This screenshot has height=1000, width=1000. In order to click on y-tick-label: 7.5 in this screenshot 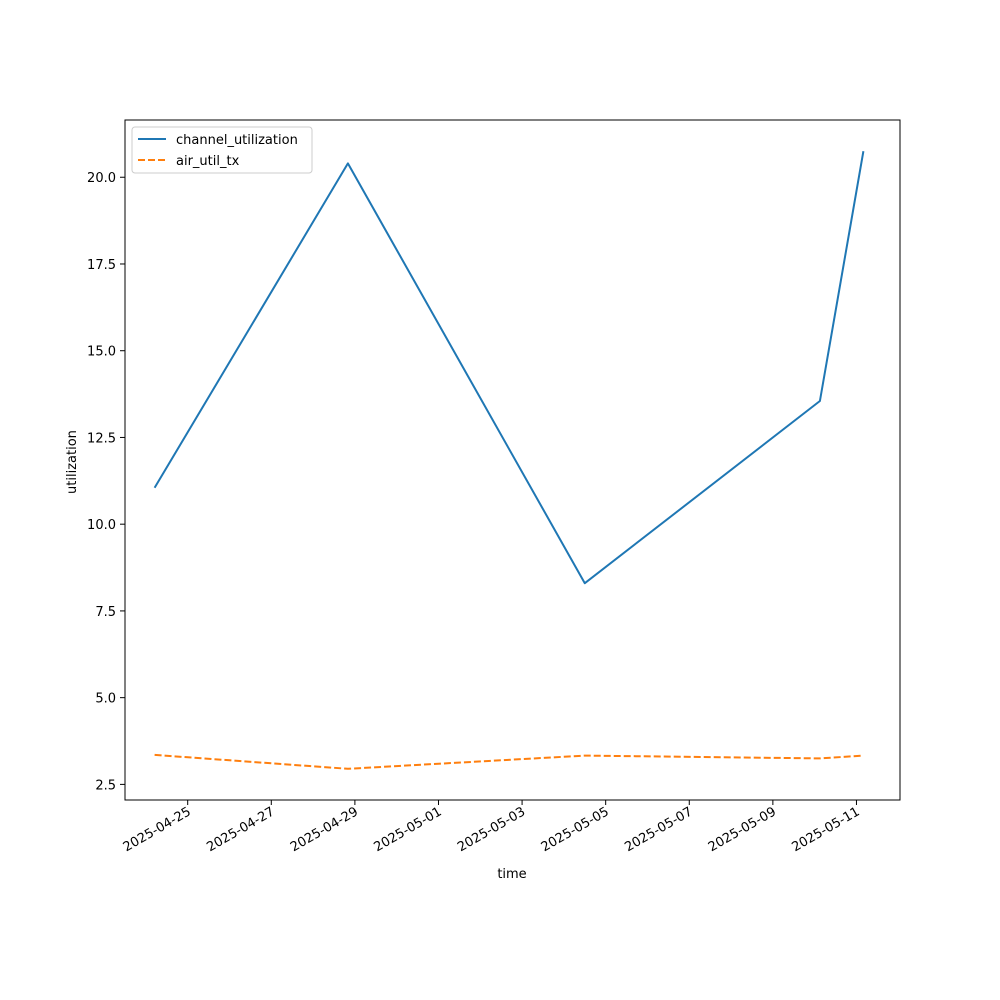, I will do `click(105, 612)`.